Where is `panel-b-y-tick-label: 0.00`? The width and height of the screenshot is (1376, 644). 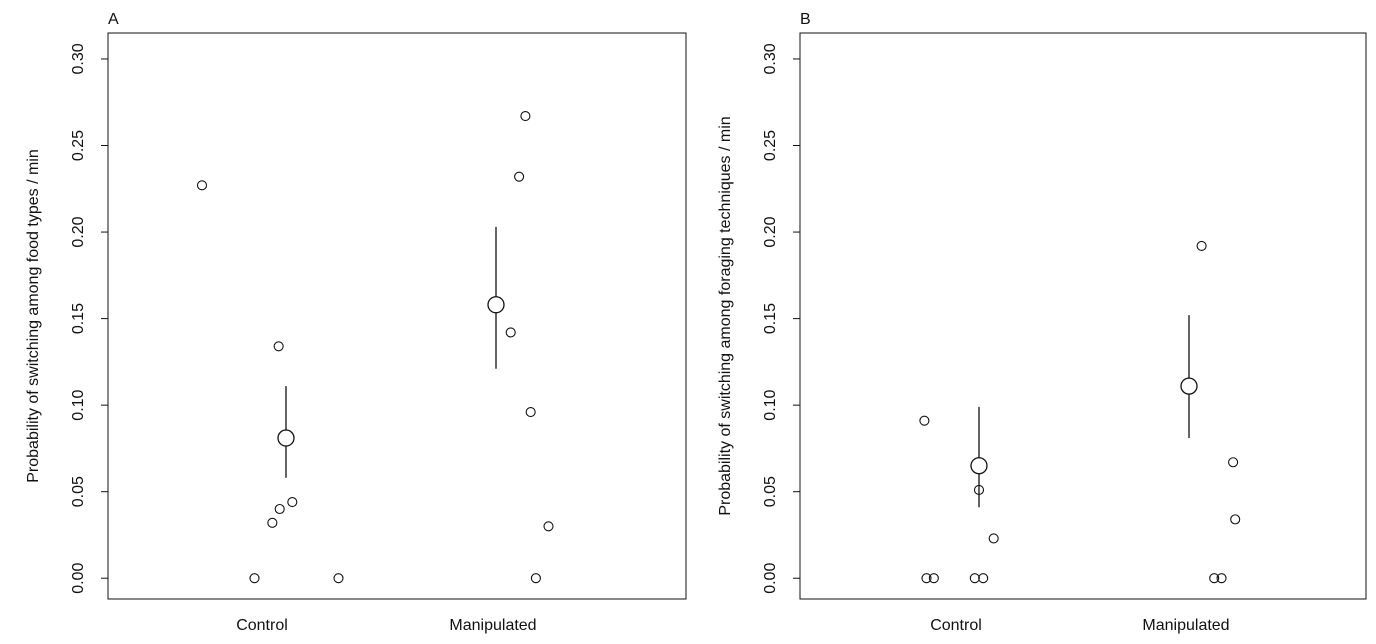
panel-b-y-tick-label: 0.00 is located at coordinates (770, 578).